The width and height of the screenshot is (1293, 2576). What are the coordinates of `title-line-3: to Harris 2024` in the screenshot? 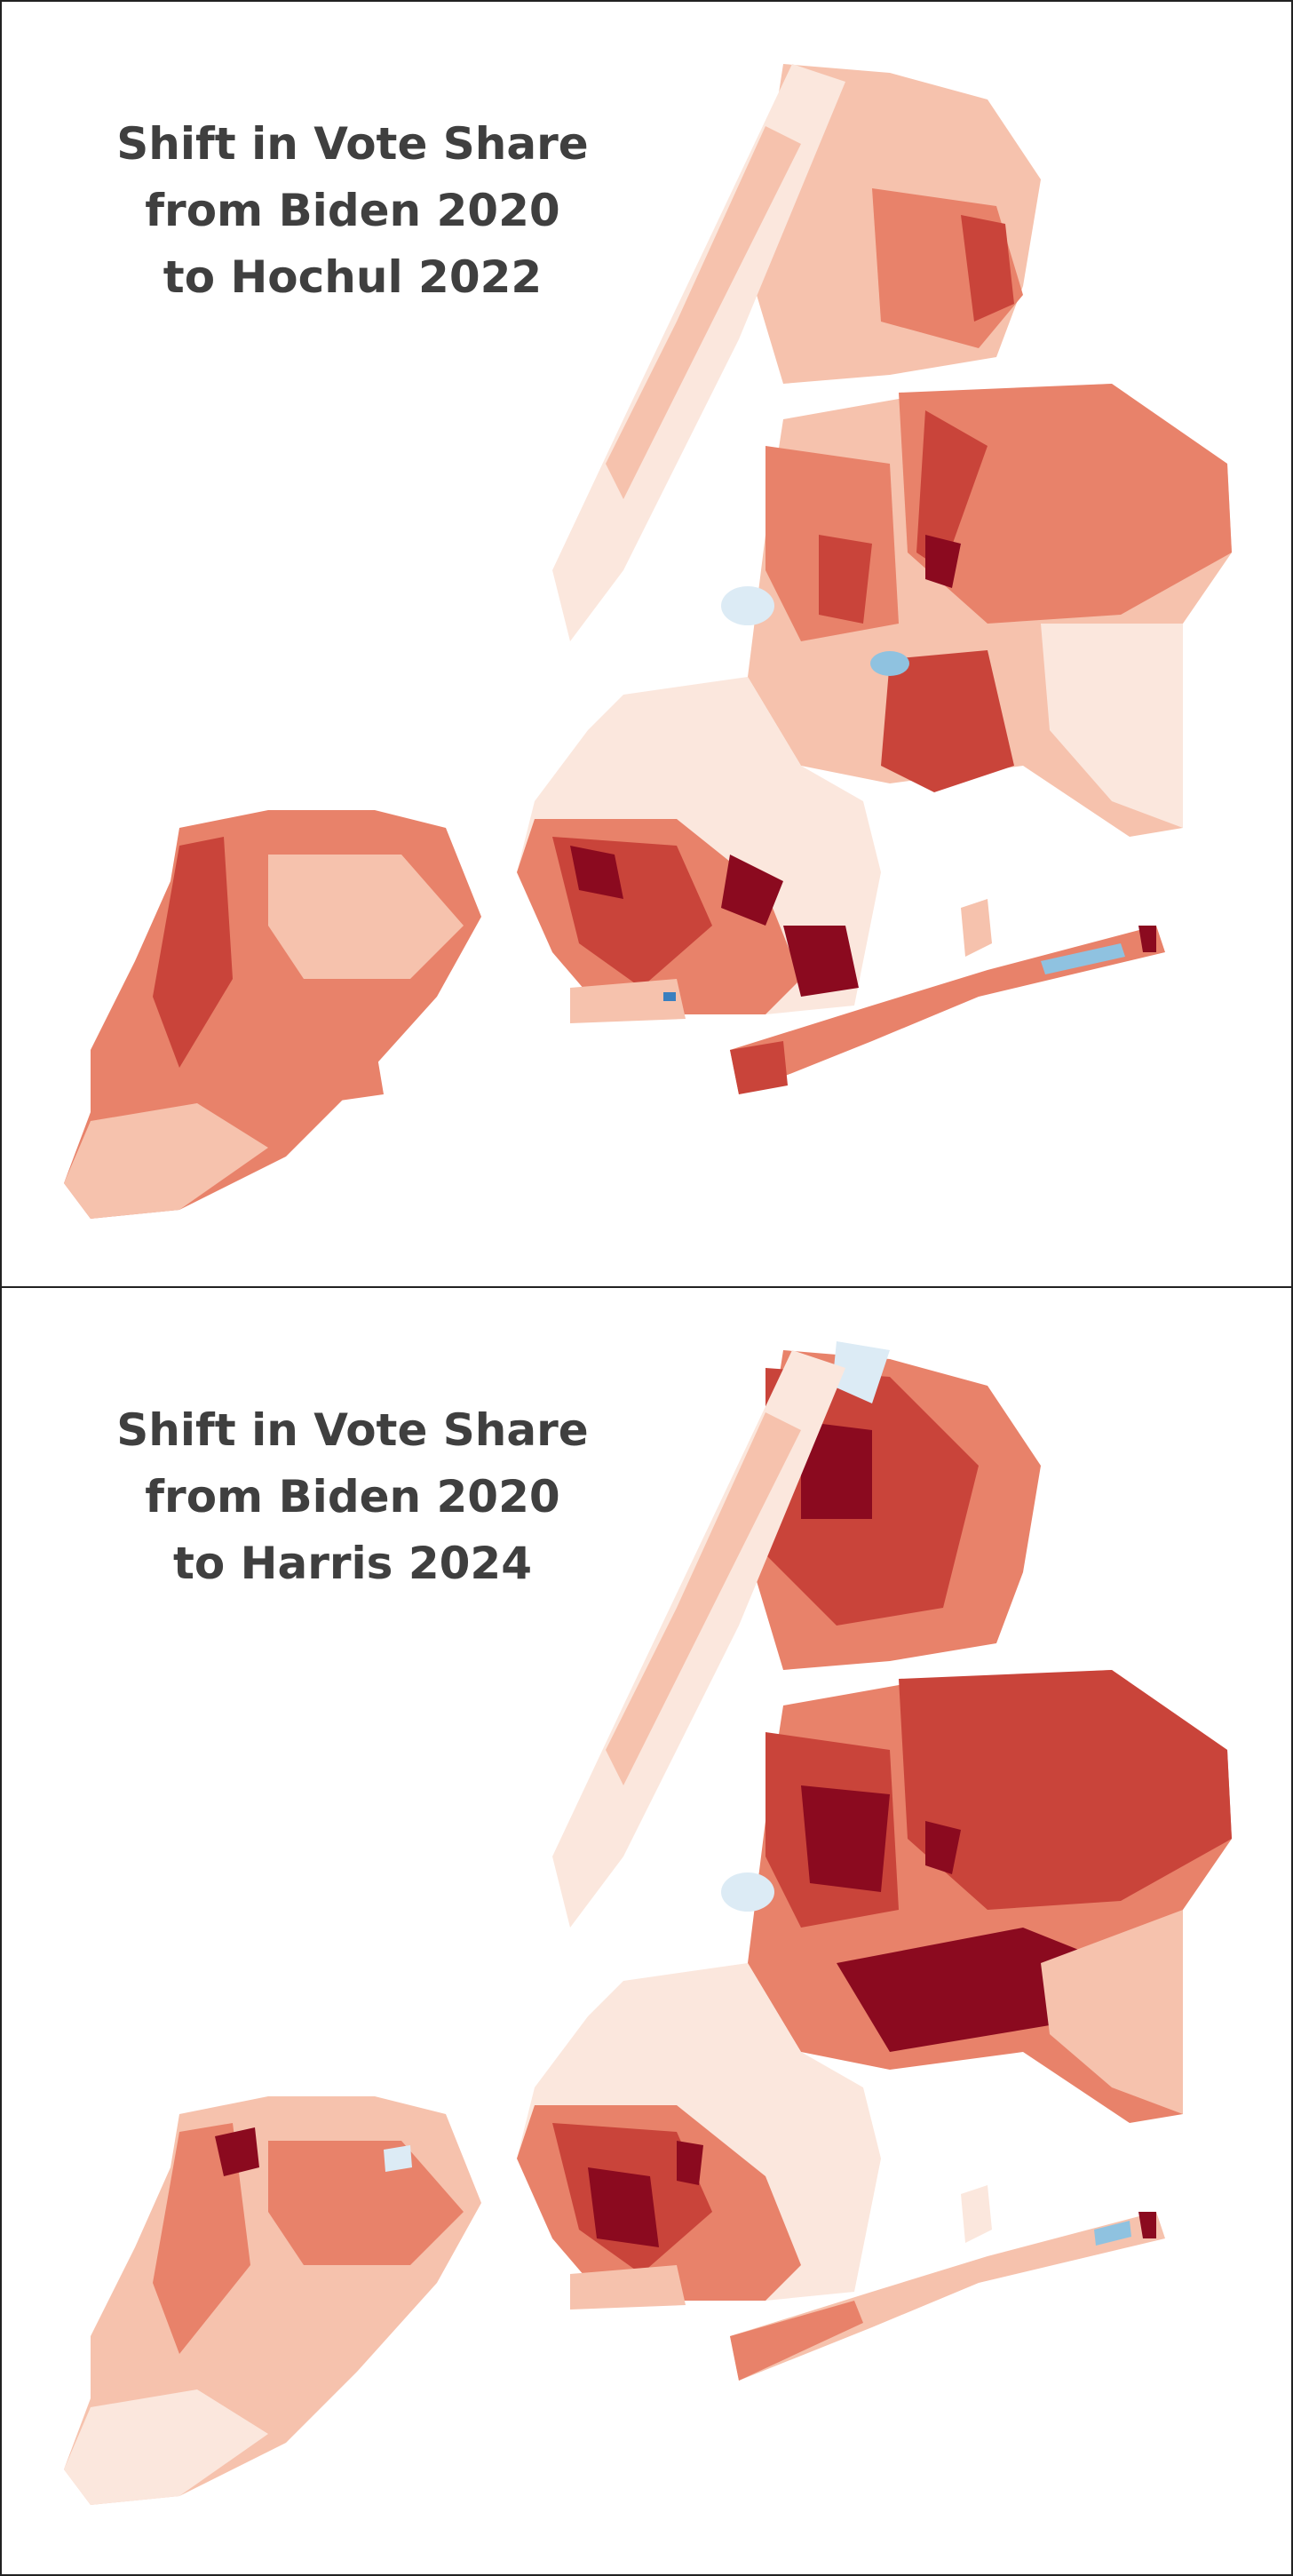 It's located at (352, 1563).